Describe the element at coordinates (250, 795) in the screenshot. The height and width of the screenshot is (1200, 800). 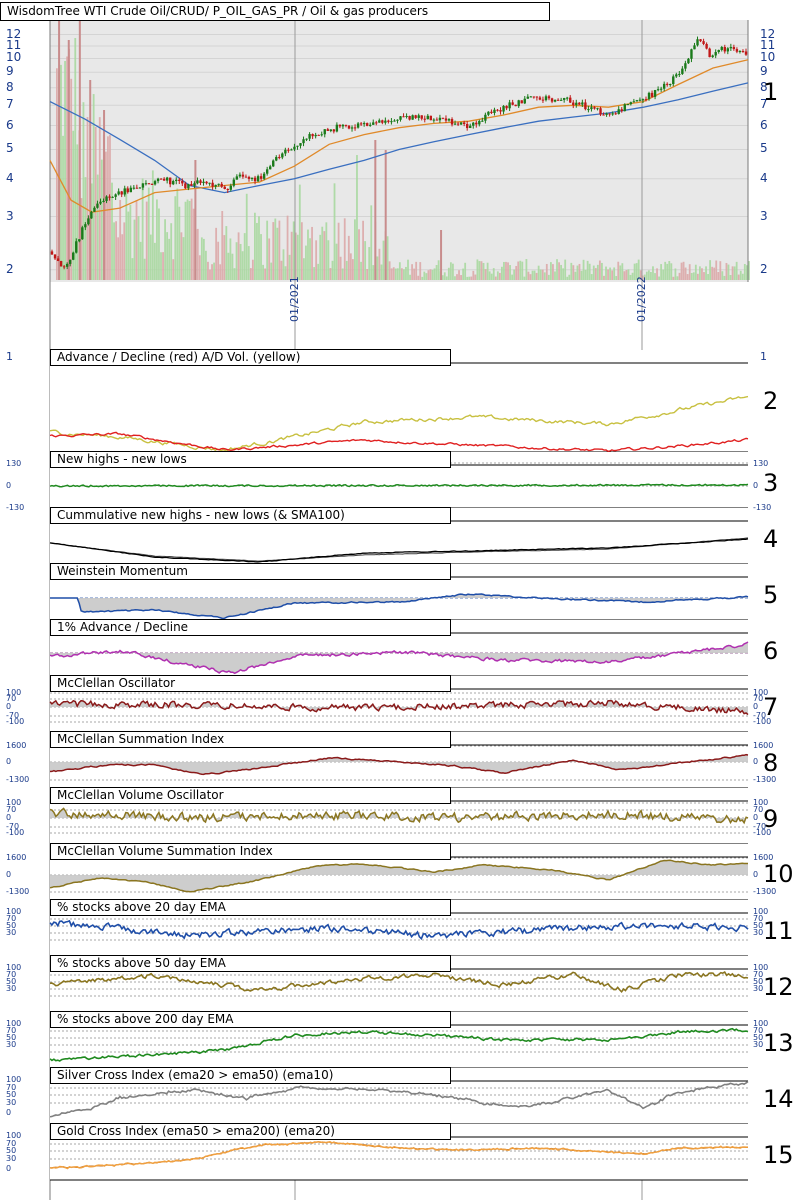
I see `panel-title: McClellan Volume Oscillator` at that location.